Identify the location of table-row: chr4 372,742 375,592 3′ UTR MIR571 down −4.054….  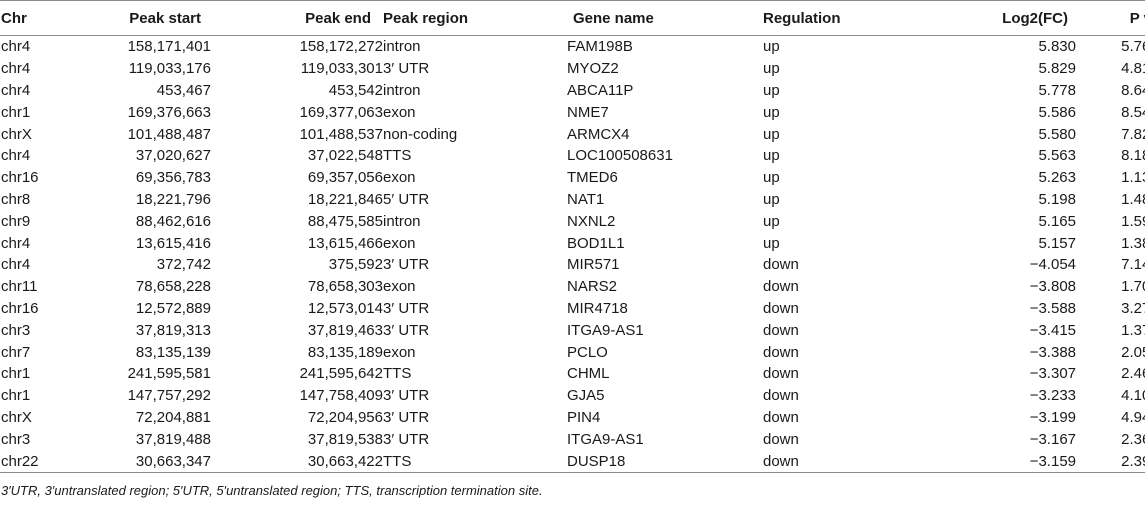
(572, 265).